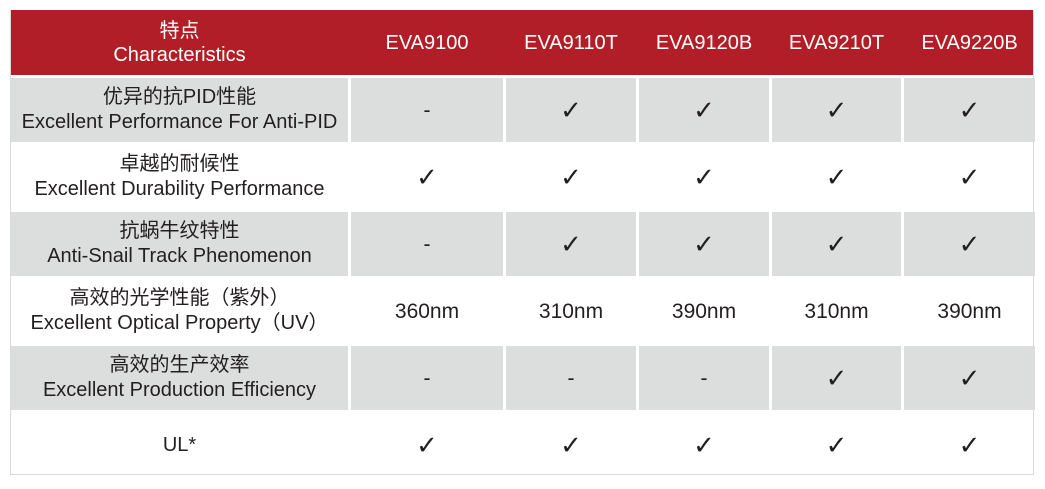  What do you see at coordinates (179, 323) in the screenshot?
I see `characteristic-en: Excellent Optical Property（UV）` at bounding box center [179, 323].